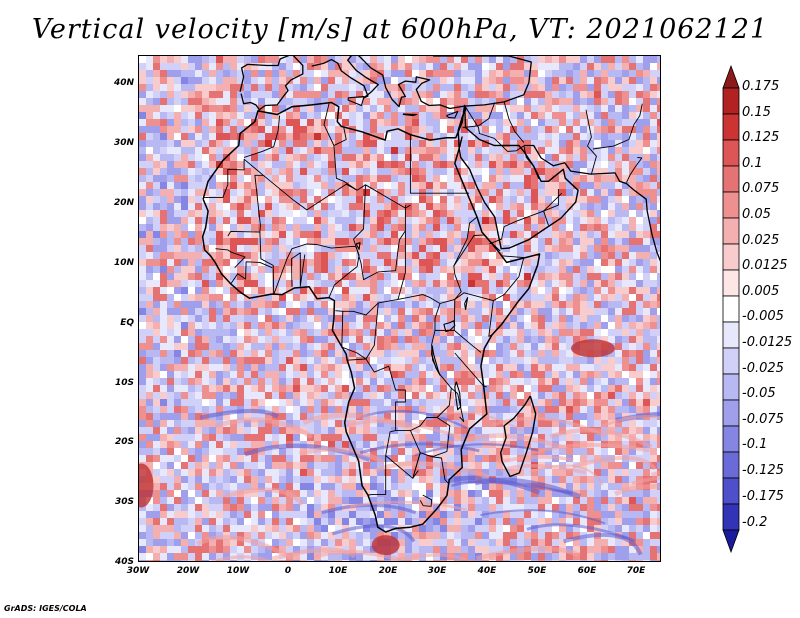 The width and height of the screenshot is (800, 618). I want to click on colorbar-label: 0.075, so click(761, 188).